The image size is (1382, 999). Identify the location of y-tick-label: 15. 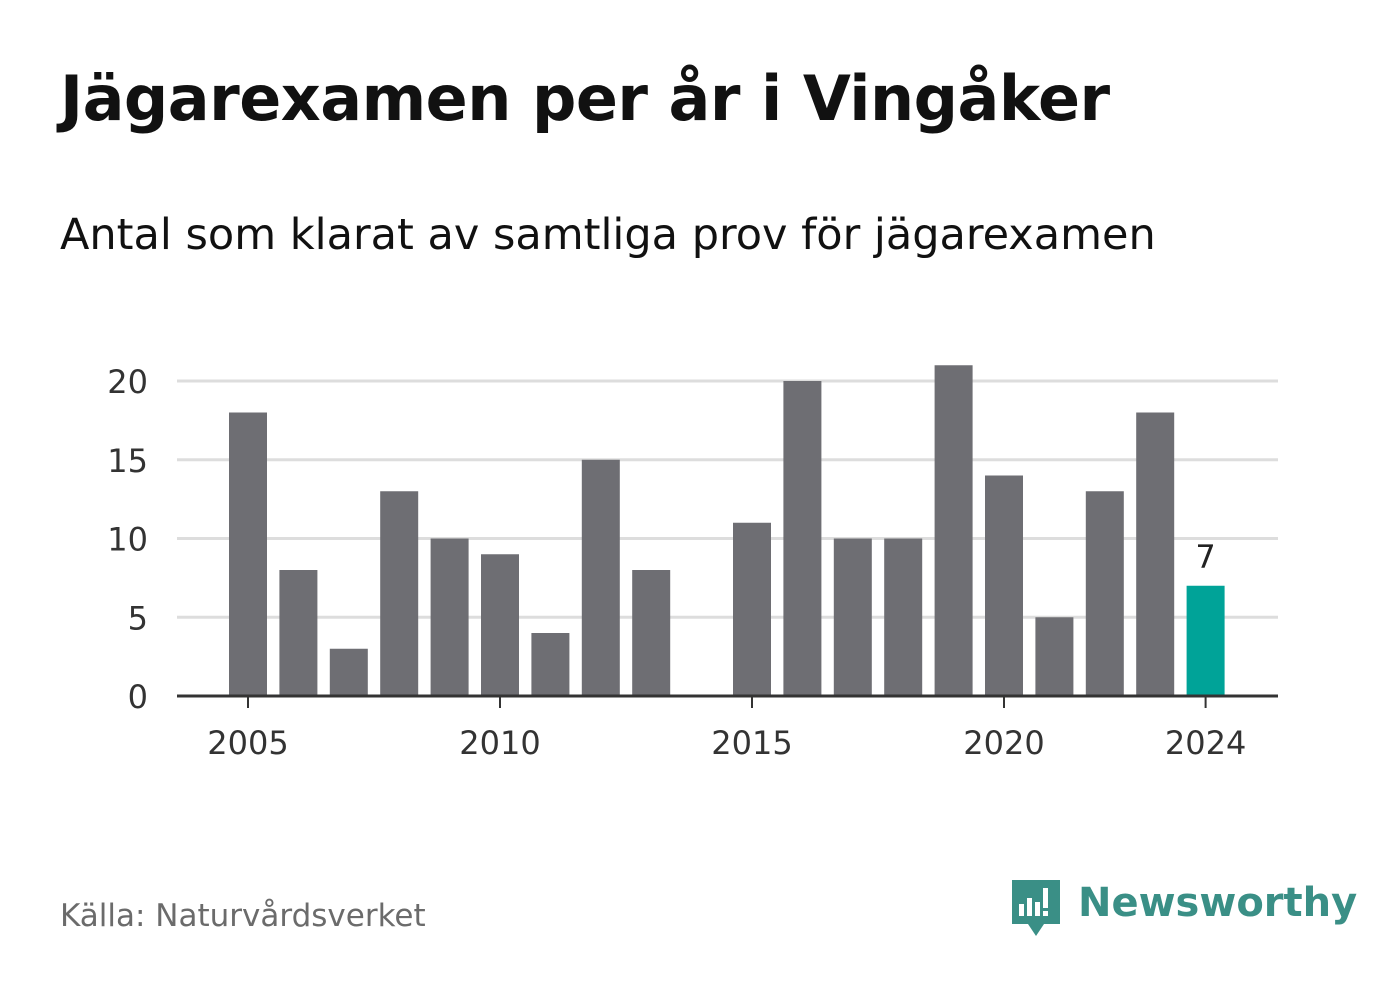
(127, 461).